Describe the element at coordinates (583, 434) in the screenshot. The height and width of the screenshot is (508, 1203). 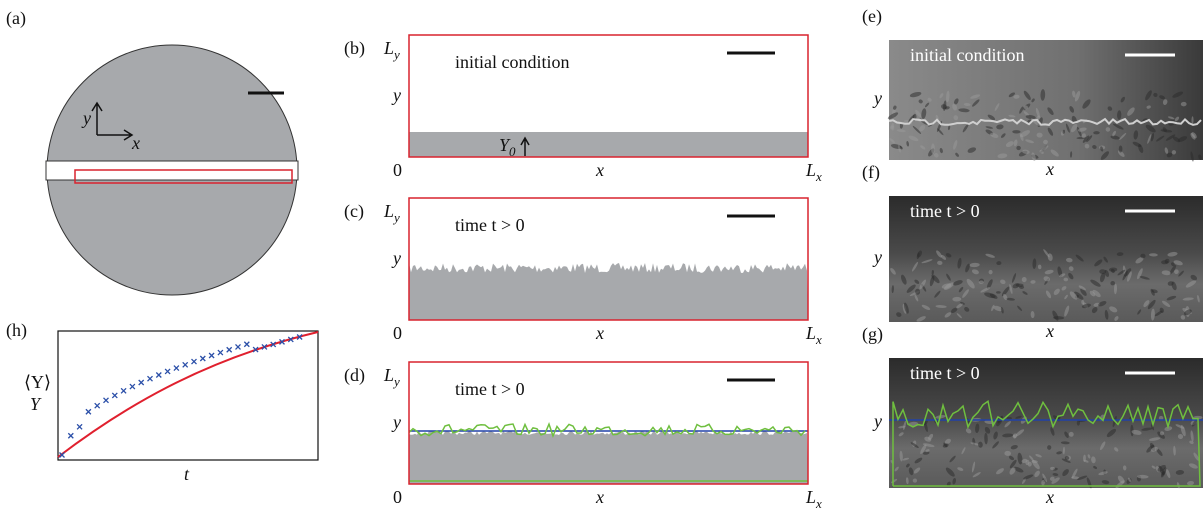
I see `panel-d: (d) Ly time t > 0y0 x Lx` at that location.